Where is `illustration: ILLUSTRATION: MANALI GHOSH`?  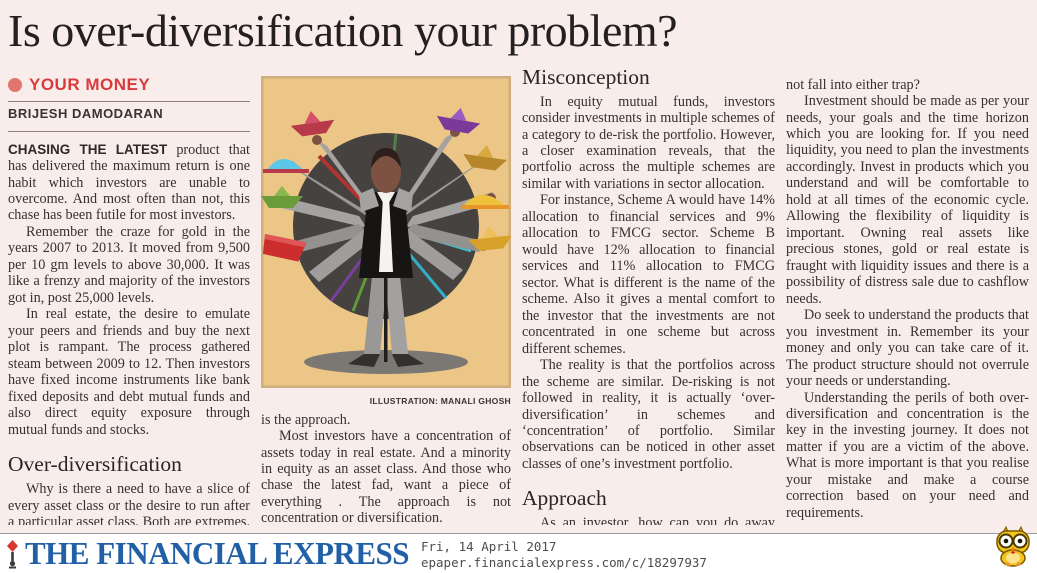 illustration: ILLUSTRATION: MANALI GHOSH is located at coordinates (386, 239).